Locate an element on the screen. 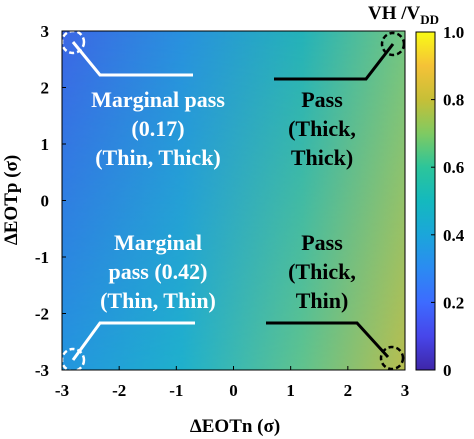  colorbar-tick-label: 0.4 is located at coordinates (454, 235).